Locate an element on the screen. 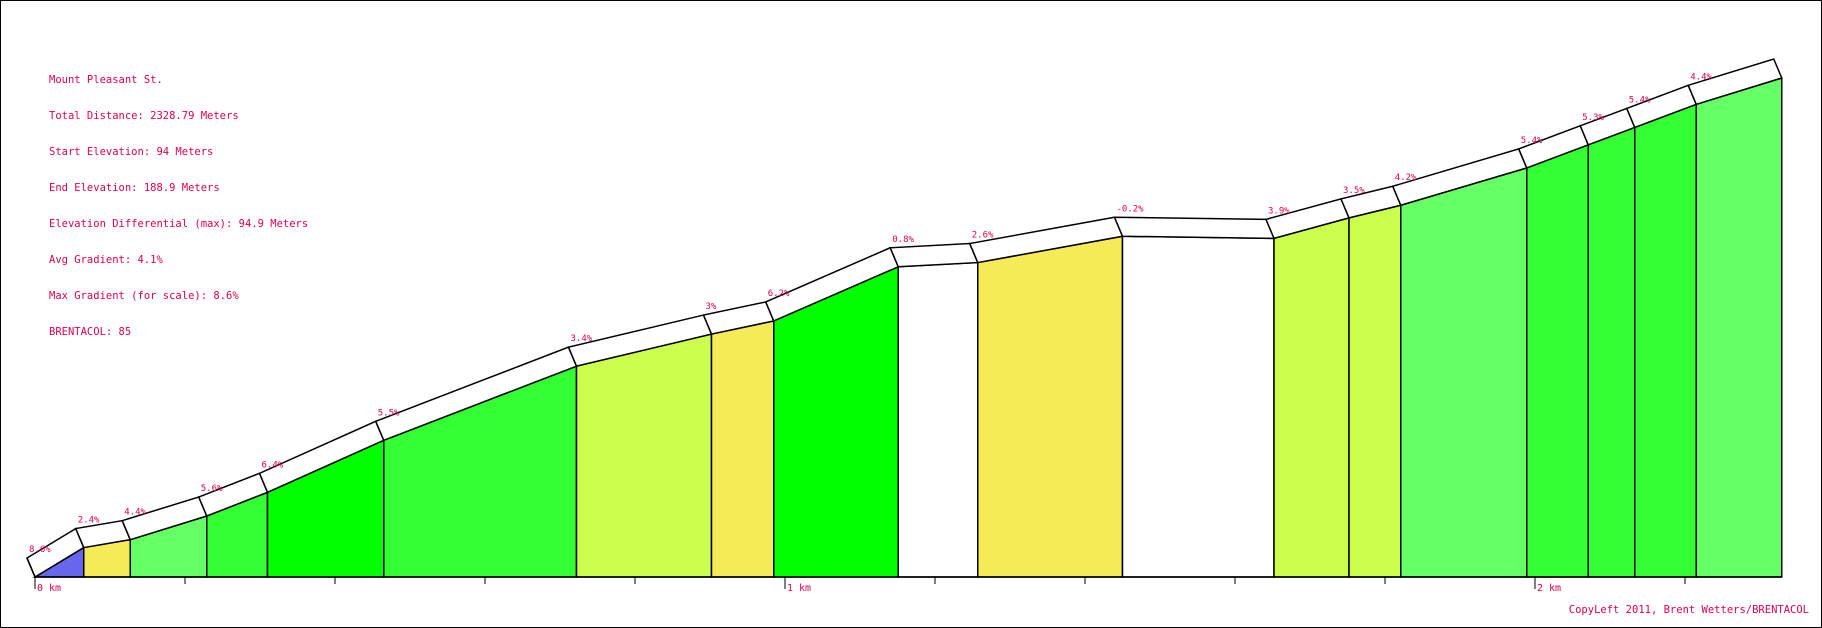 The image size is (1822, 628). gradient-label-3: 4.4% is located at coordinates (135, 513).